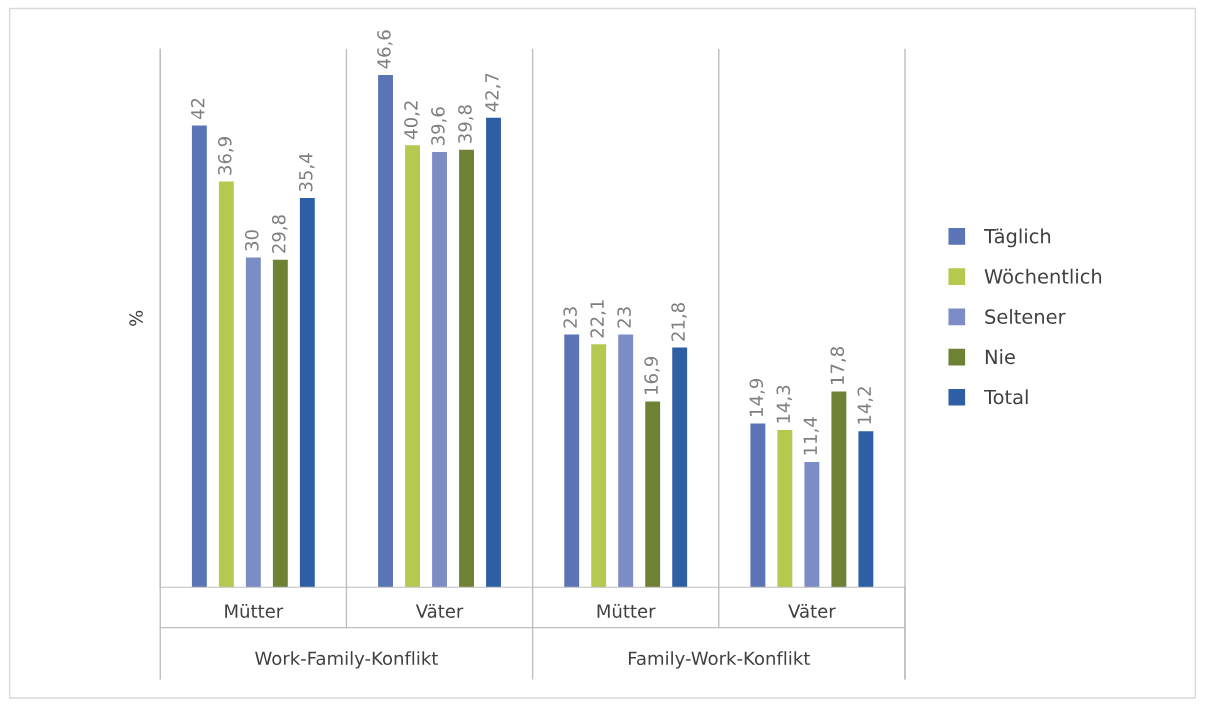 The height and width of the screenshot is (705, 1205). What do you see at coordinates (412, 120) in the screenshot?
I see `data-label: 40,2` at bounding box center [412, 120].